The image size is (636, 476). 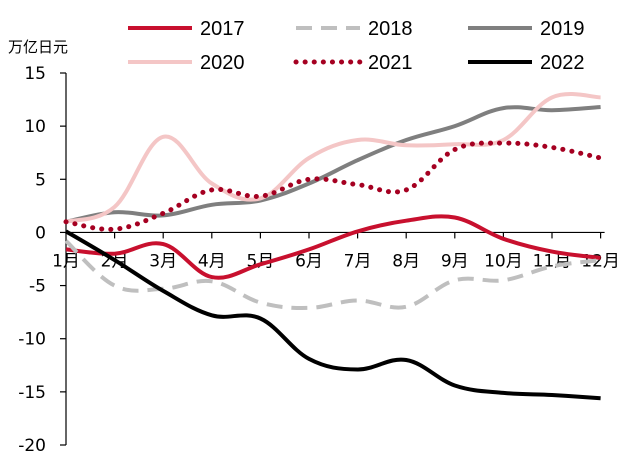 I want to click on series-line-2017, so click(x=333, y=247).